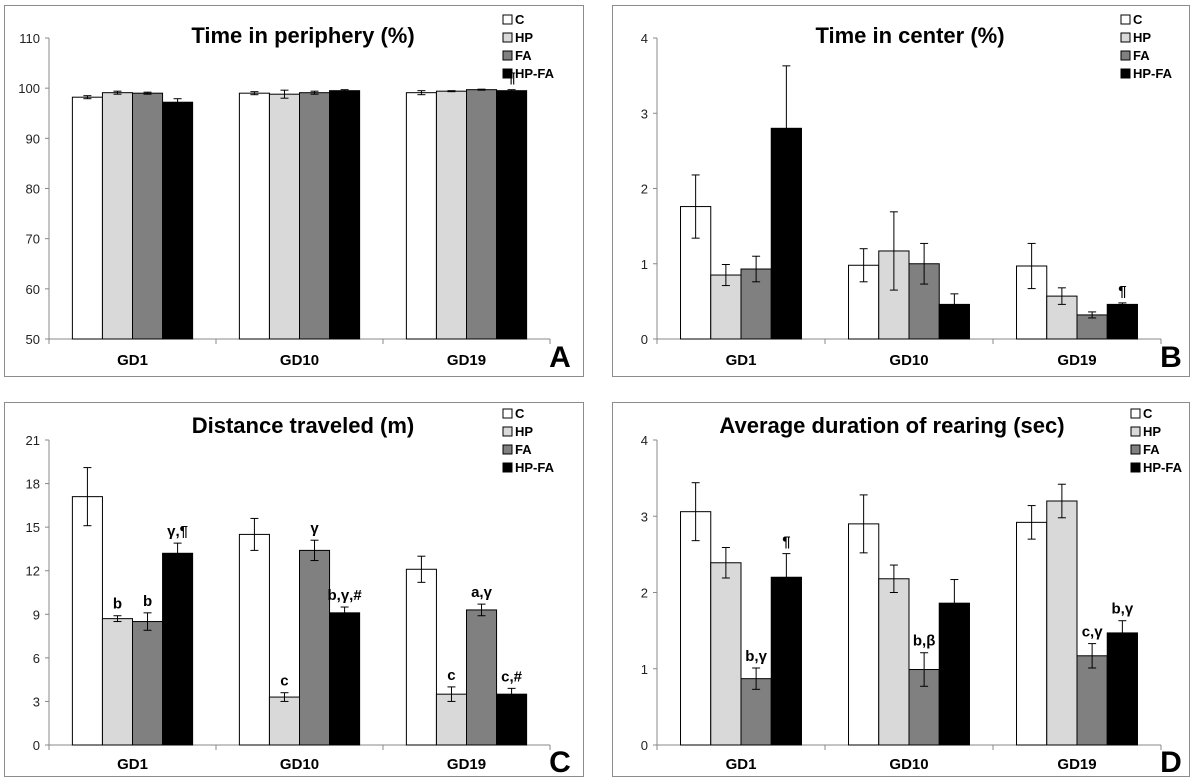 The width and height of the screenshot is (1192, 779). What do you see at coordinates (117, 604) in the screenshot?
I see `significance-annotation: b` at bounding box center [117, 604].